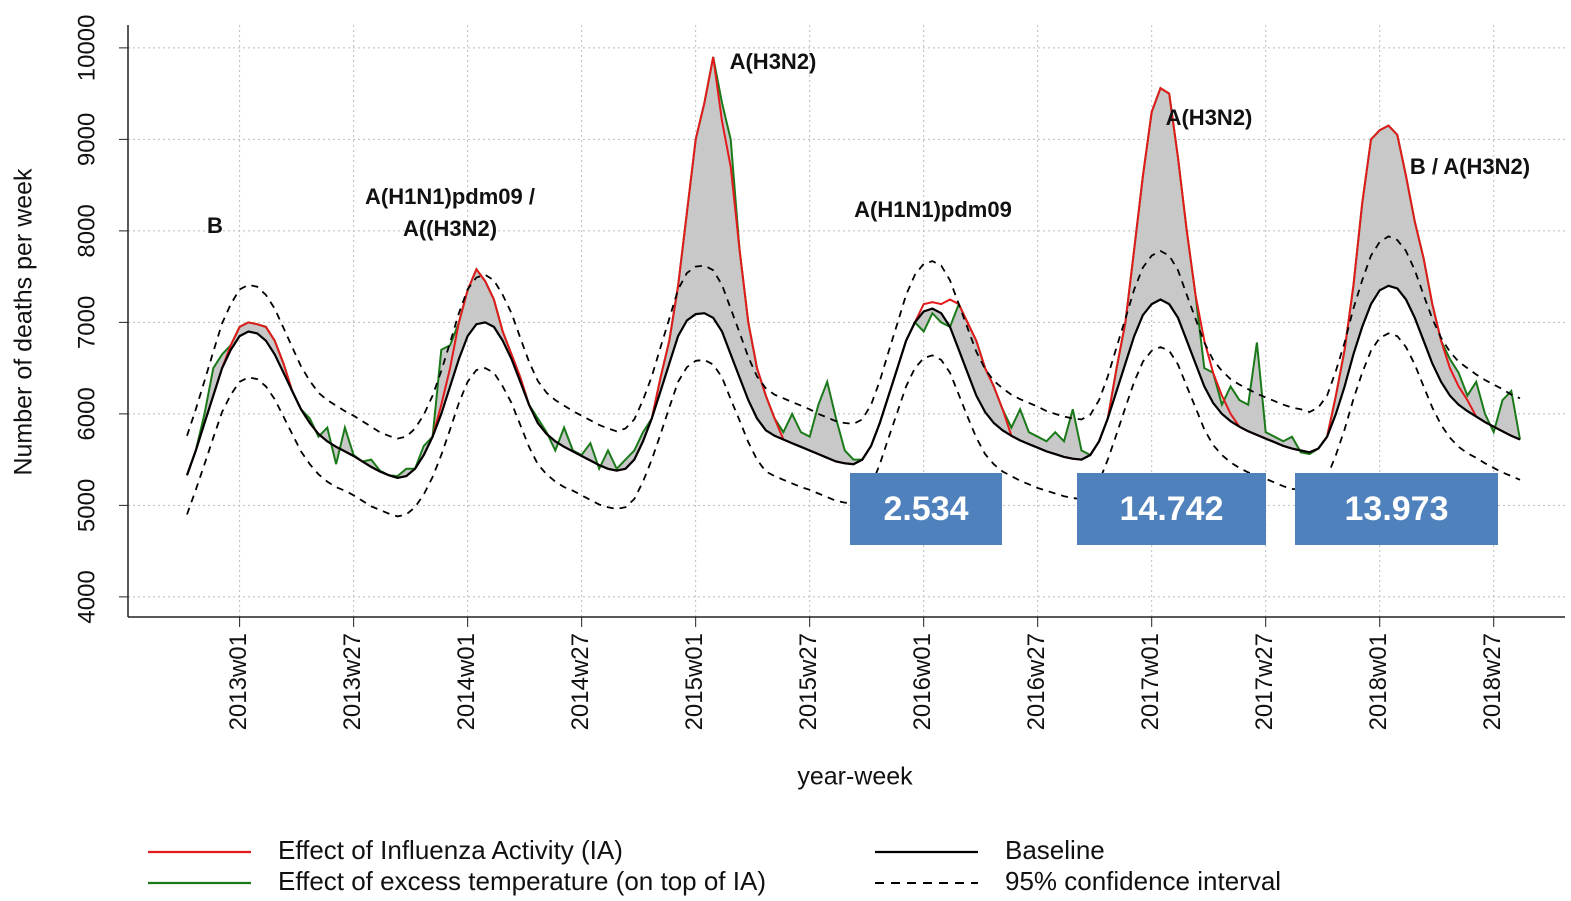 The height and width of the screenshot is (901, 1571). I want to click on y-tick-label: 9000, so click(86, 139).